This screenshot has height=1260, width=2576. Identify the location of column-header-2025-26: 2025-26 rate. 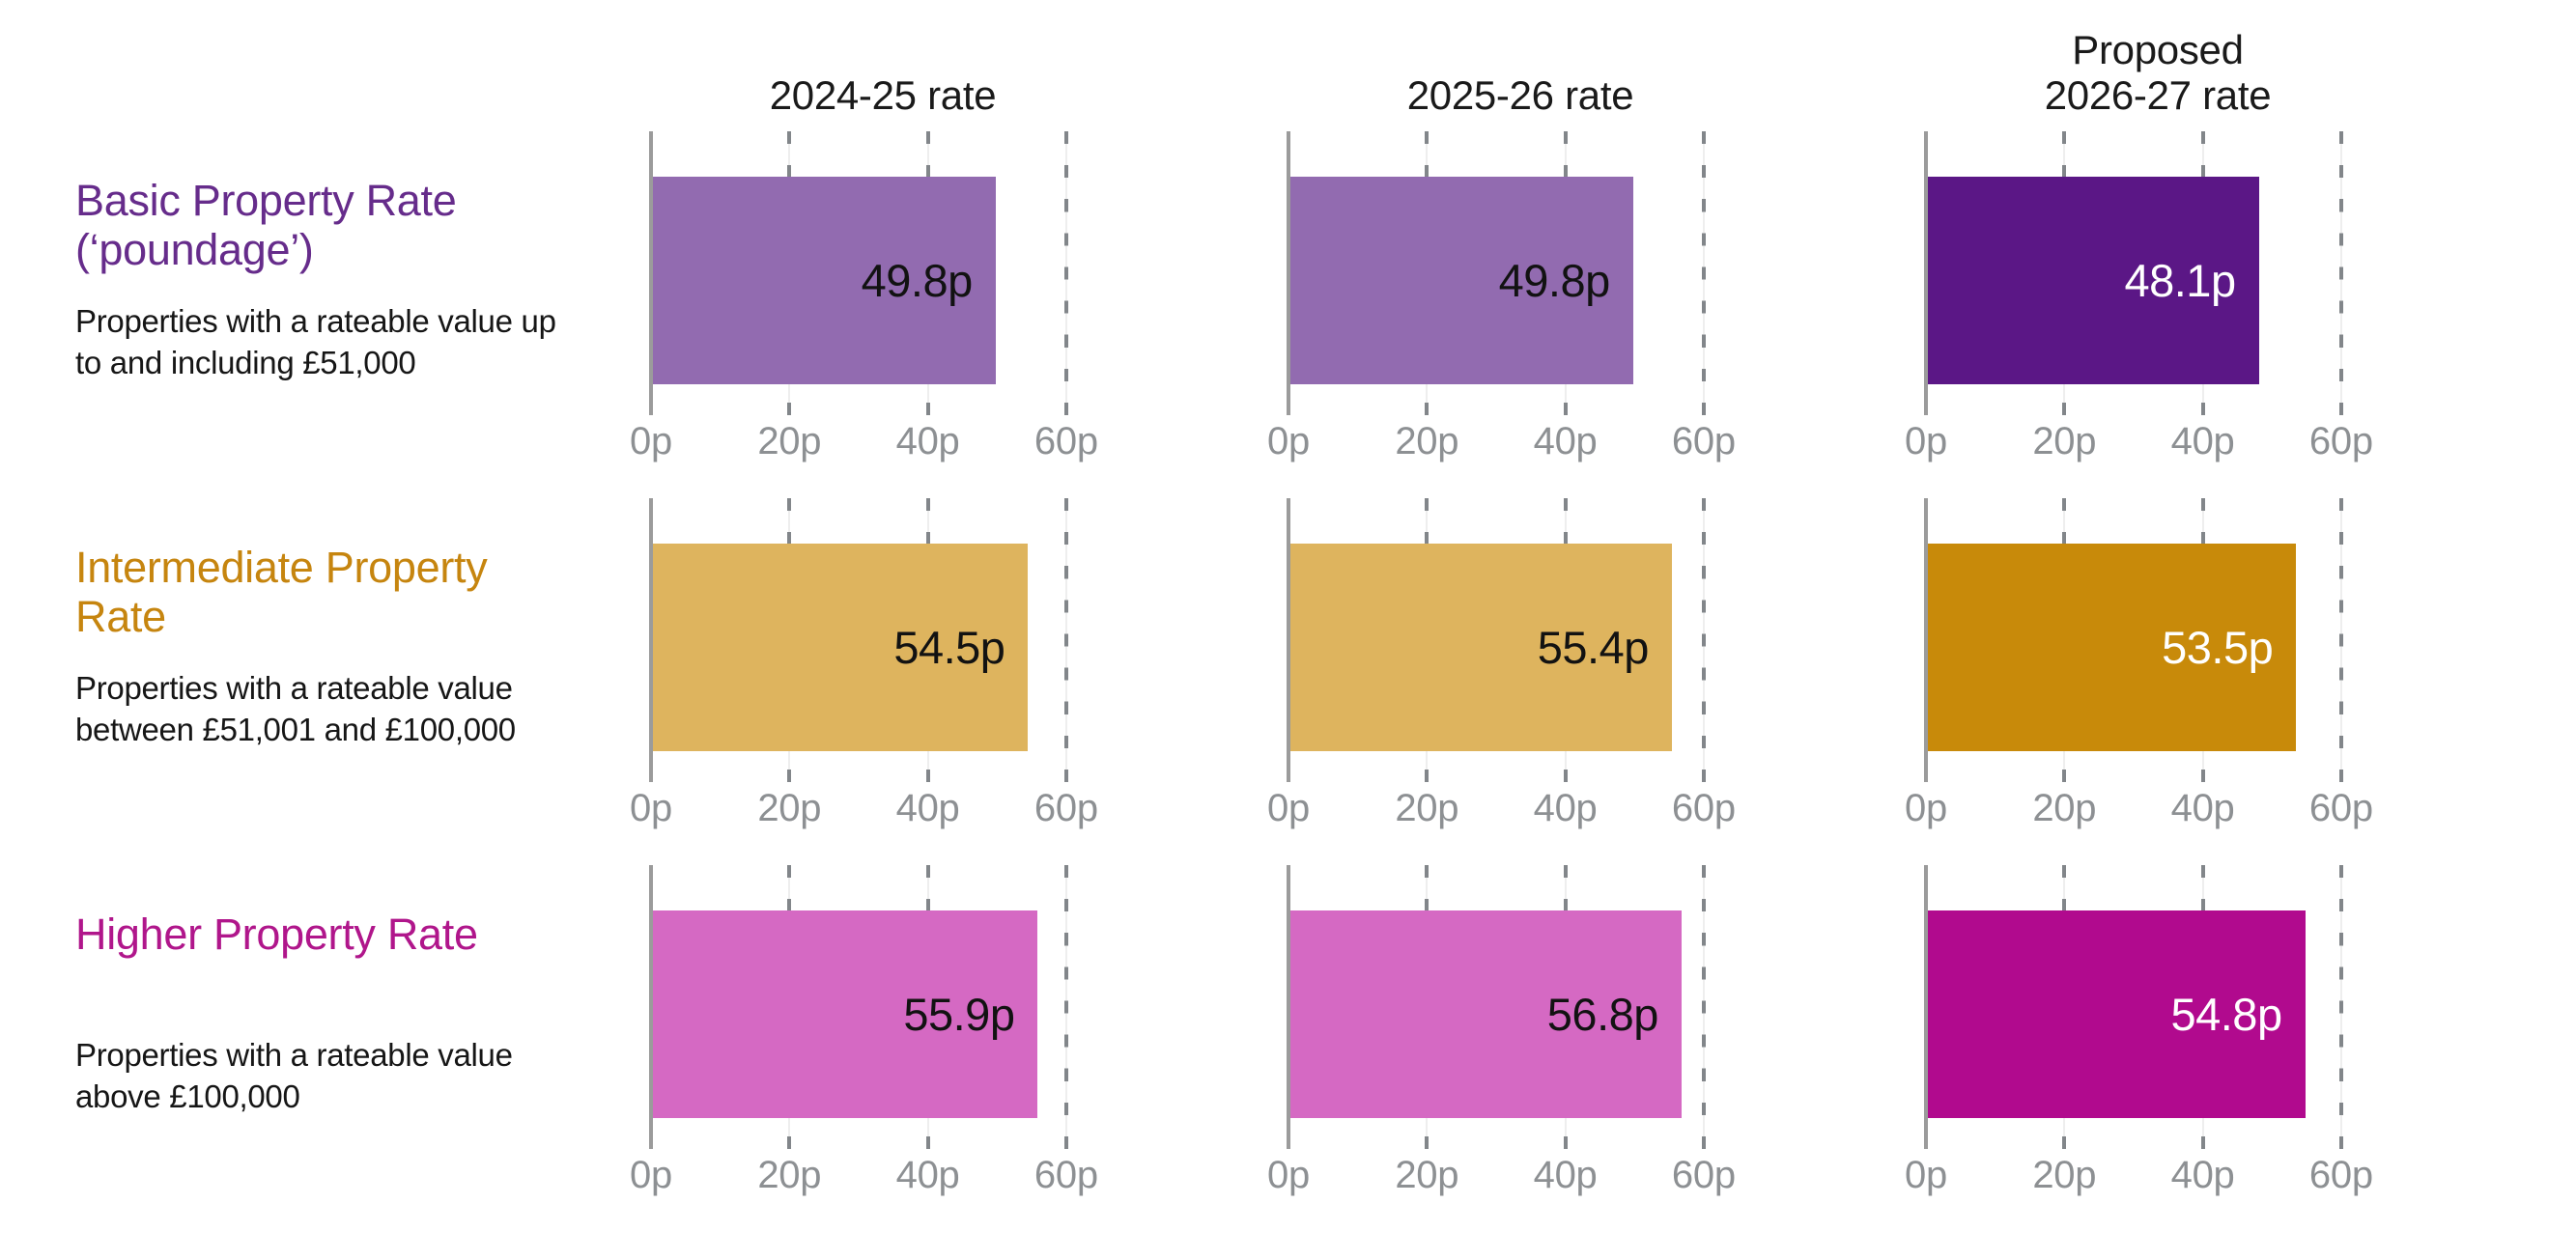
(1520, 95).